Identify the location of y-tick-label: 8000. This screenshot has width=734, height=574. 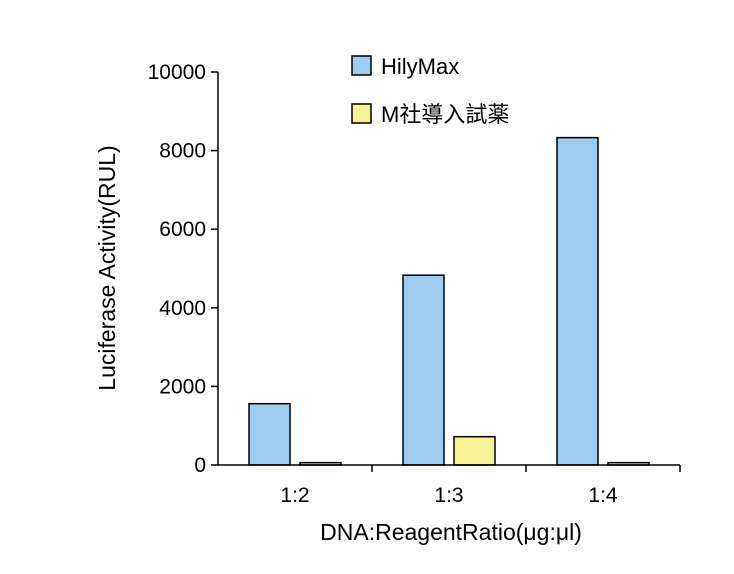
(182, 151).